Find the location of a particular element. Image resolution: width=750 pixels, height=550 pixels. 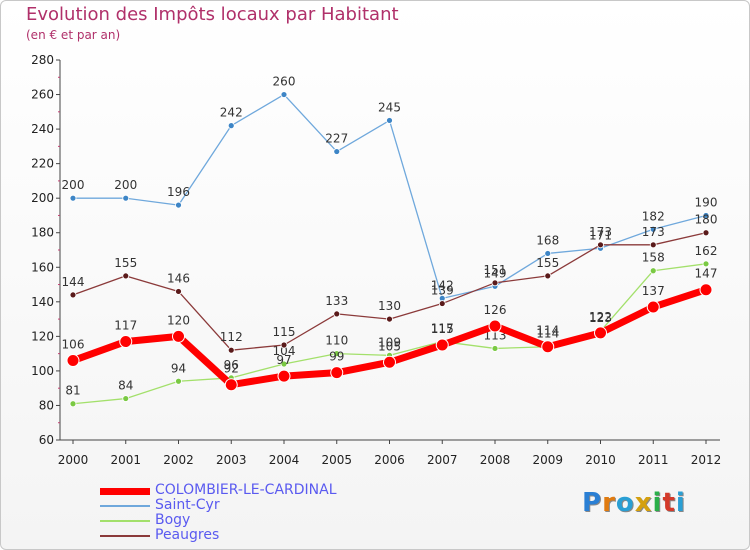

data-label: 123 is located at coordinates (600, 318).